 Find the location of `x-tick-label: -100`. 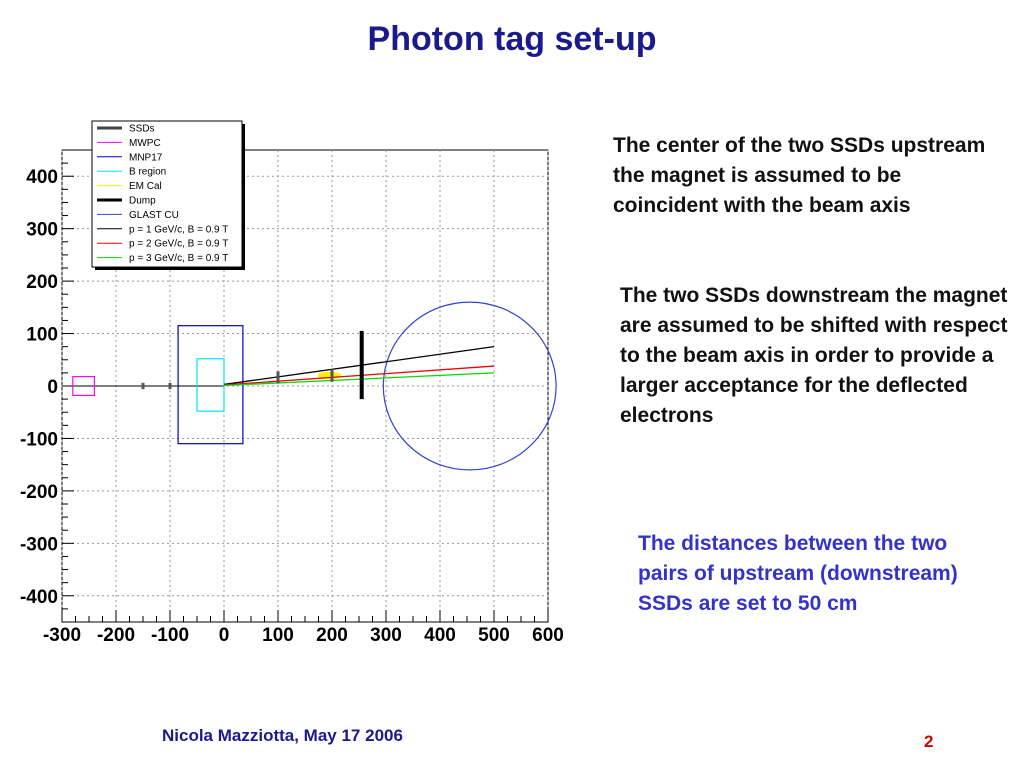

x-tick-label: -100 is located at coordinates (170, 635).